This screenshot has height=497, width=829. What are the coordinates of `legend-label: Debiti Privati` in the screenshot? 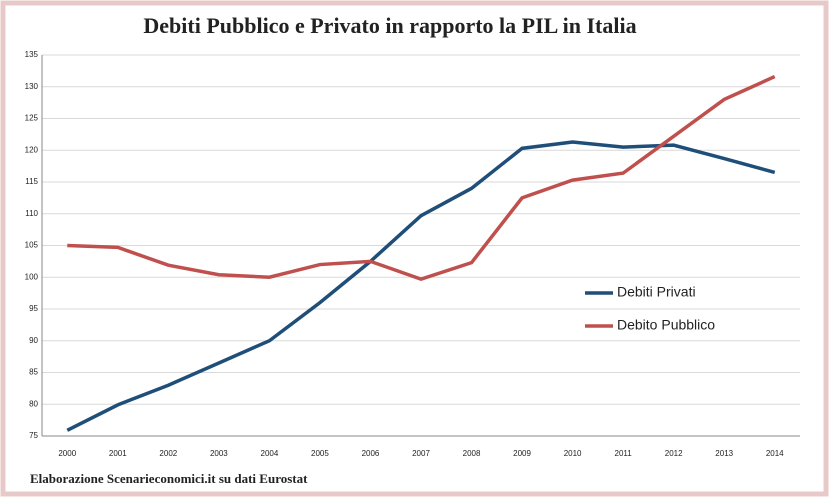 It's located at (656, 292).